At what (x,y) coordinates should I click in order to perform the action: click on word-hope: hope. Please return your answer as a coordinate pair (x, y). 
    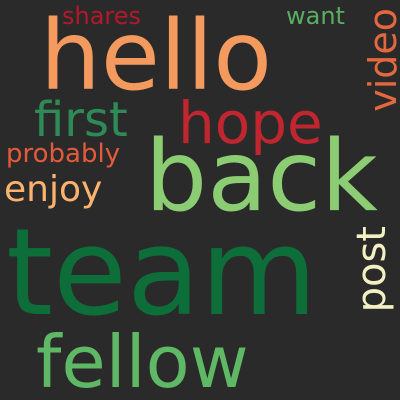
    Looking at the image, I should click on (250, 123).